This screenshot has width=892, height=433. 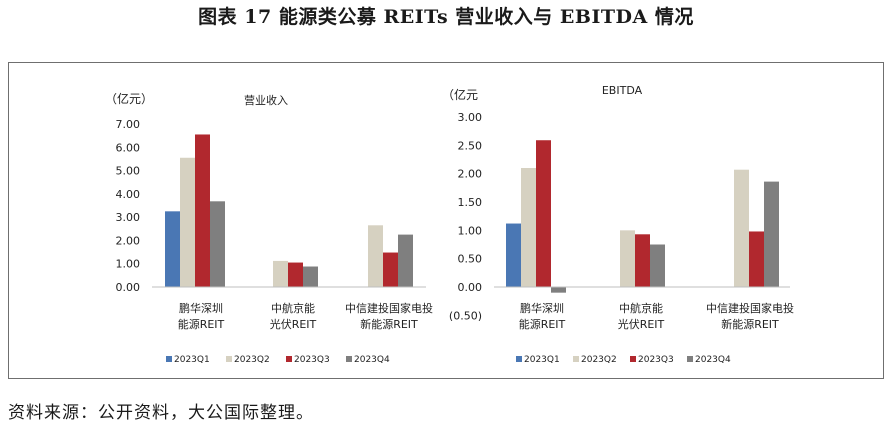 I want to click on y-tick-label: 4.00, so click(x=128, y=194).